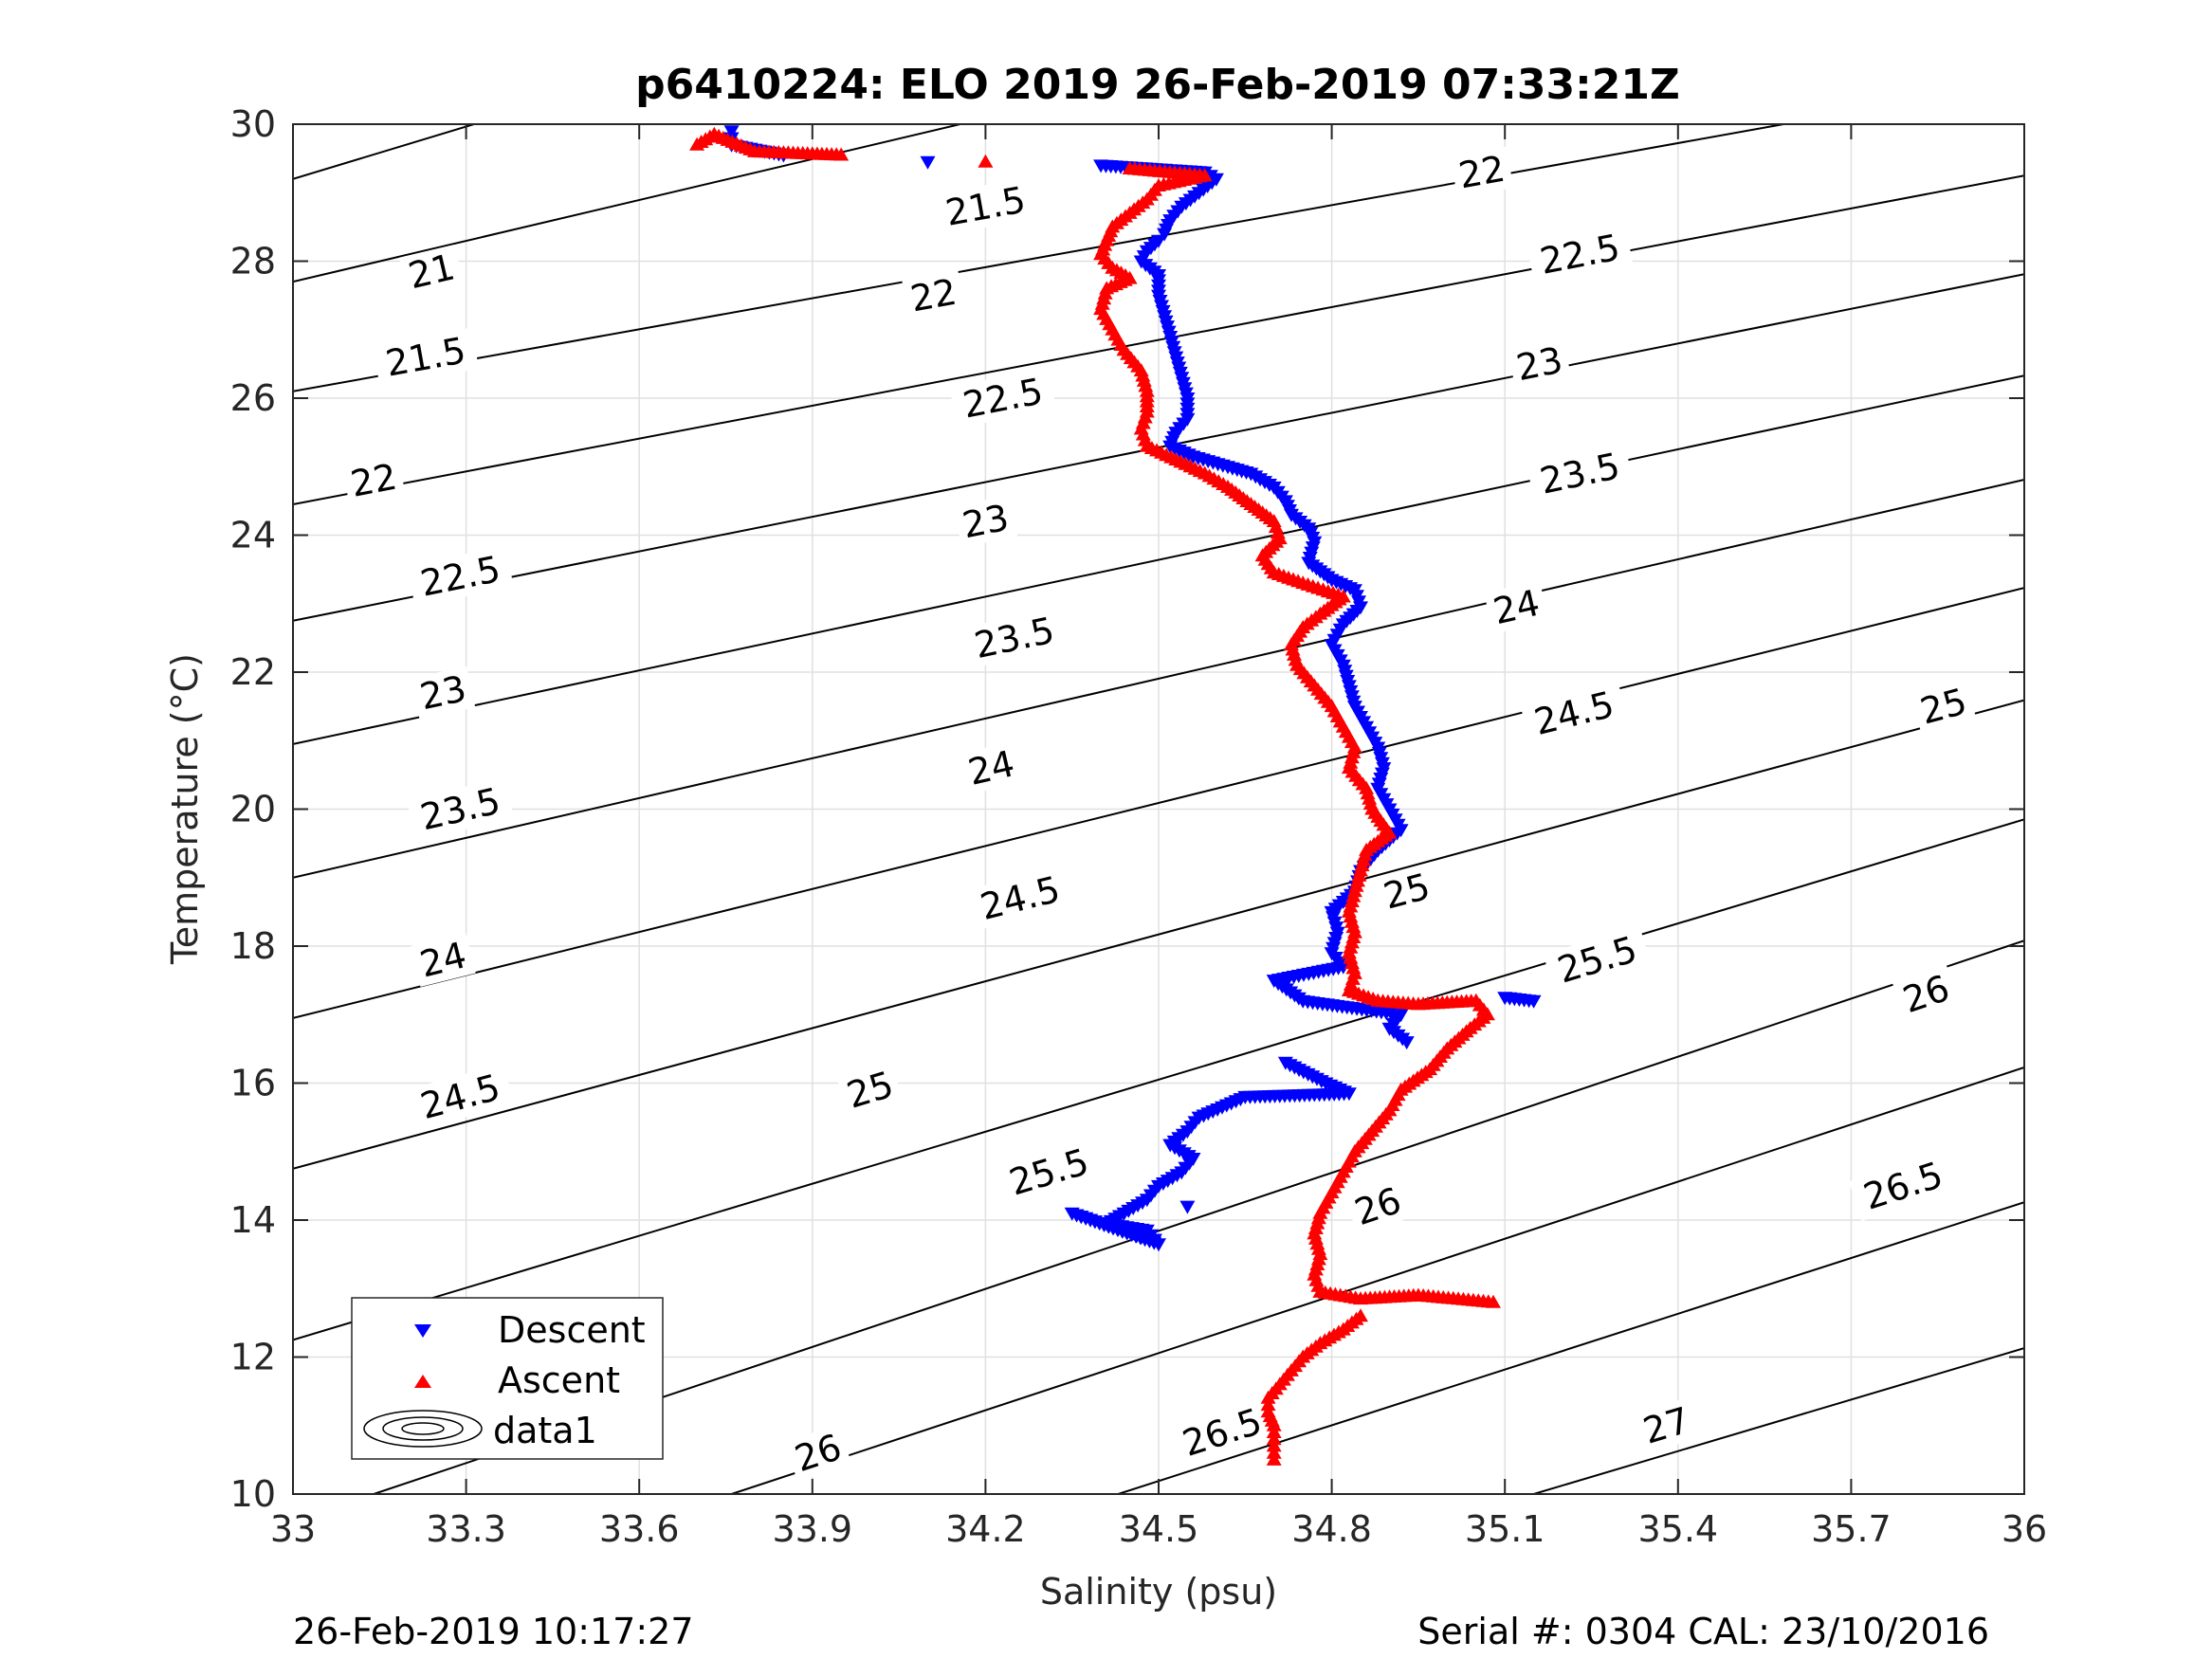  I want to click on contour-label-text: 22.5, so click(1003, 398).